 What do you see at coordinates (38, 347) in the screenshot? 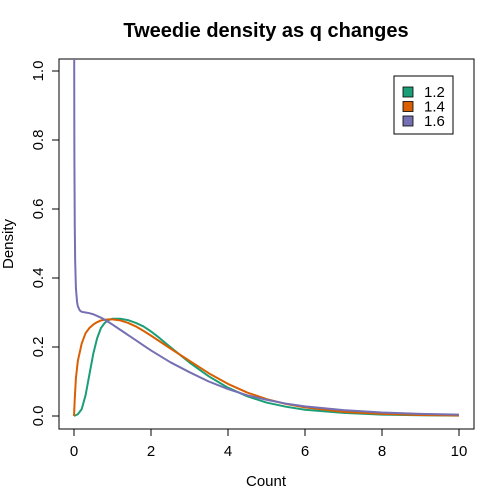
I see `y-tick-label: 0.2` at bounding box center [38, 347].